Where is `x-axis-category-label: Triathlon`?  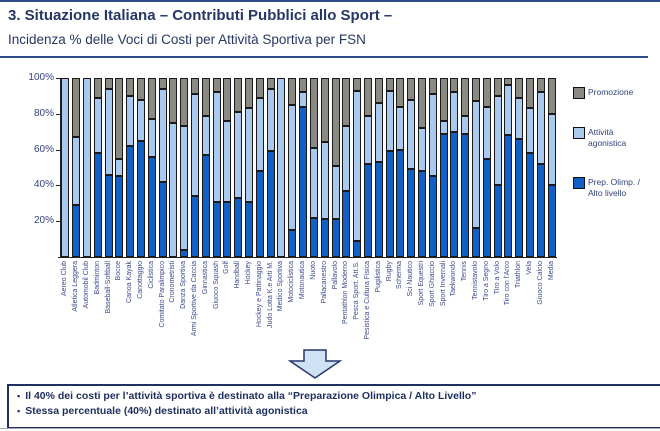 x-axis-category-label: Triathlon is located at coordinates (519, 274).